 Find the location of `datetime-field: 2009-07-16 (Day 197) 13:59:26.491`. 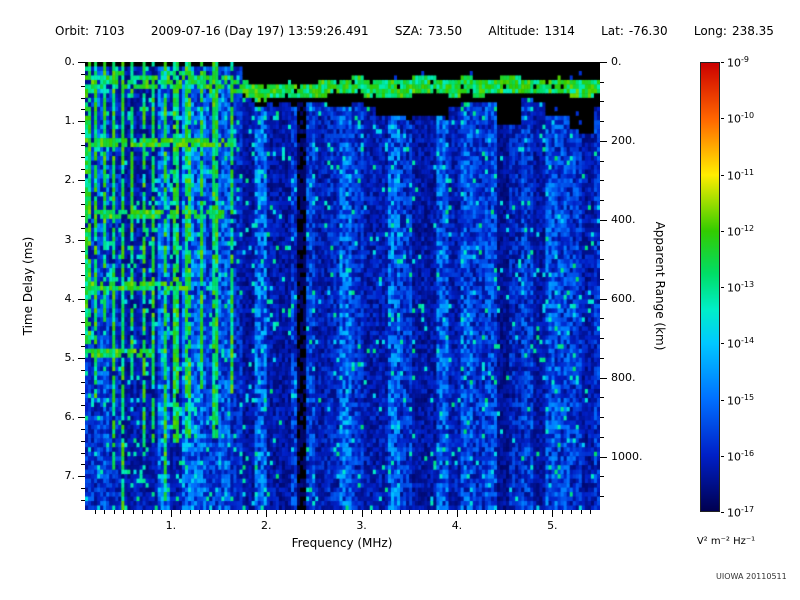

datetime-field: 2009-07-16 (Day 197) 13:59:26.491 is located at coordinates (260, 31).